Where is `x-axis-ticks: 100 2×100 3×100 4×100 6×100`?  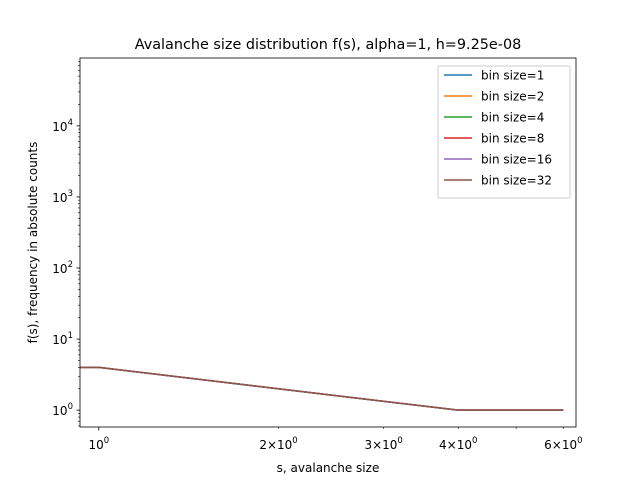
x-axis-ticks: 100 2×100 3×100 4×100 6×100 is located at coordinates (335, 439).